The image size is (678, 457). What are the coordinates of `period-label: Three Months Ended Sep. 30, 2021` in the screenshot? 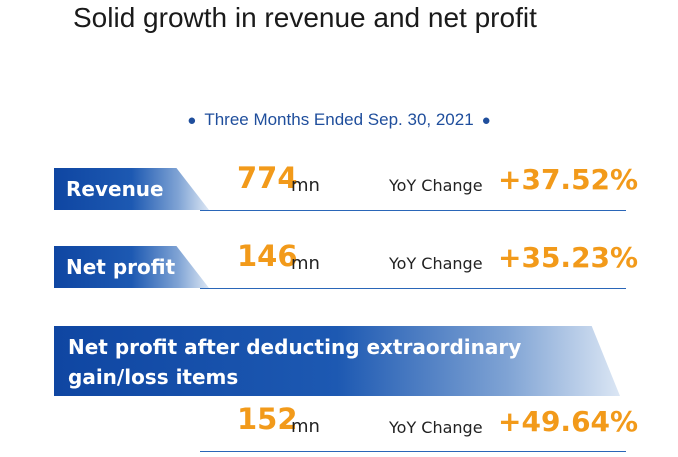 It's located at (339, 119).